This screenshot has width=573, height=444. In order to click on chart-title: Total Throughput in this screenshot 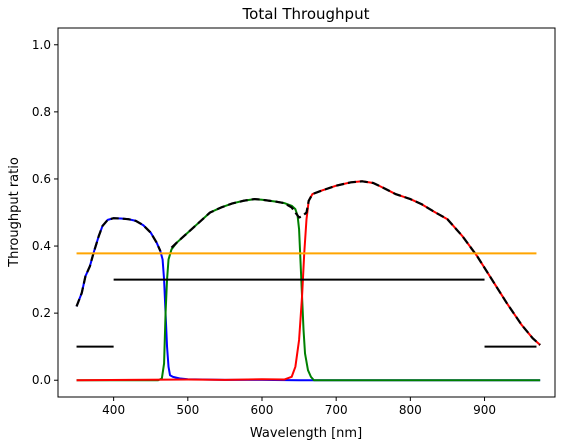, I will do `click(306, 14)`.